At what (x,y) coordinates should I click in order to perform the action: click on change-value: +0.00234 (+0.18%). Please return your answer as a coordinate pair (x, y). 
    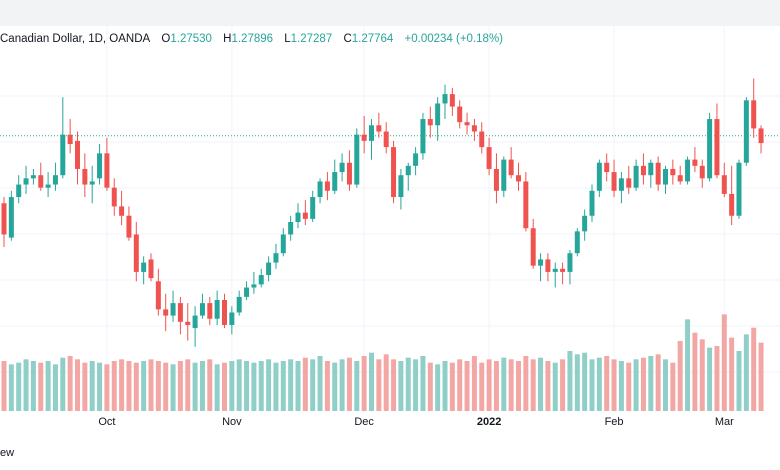
    Looking at the image, I should click on (453, 39).